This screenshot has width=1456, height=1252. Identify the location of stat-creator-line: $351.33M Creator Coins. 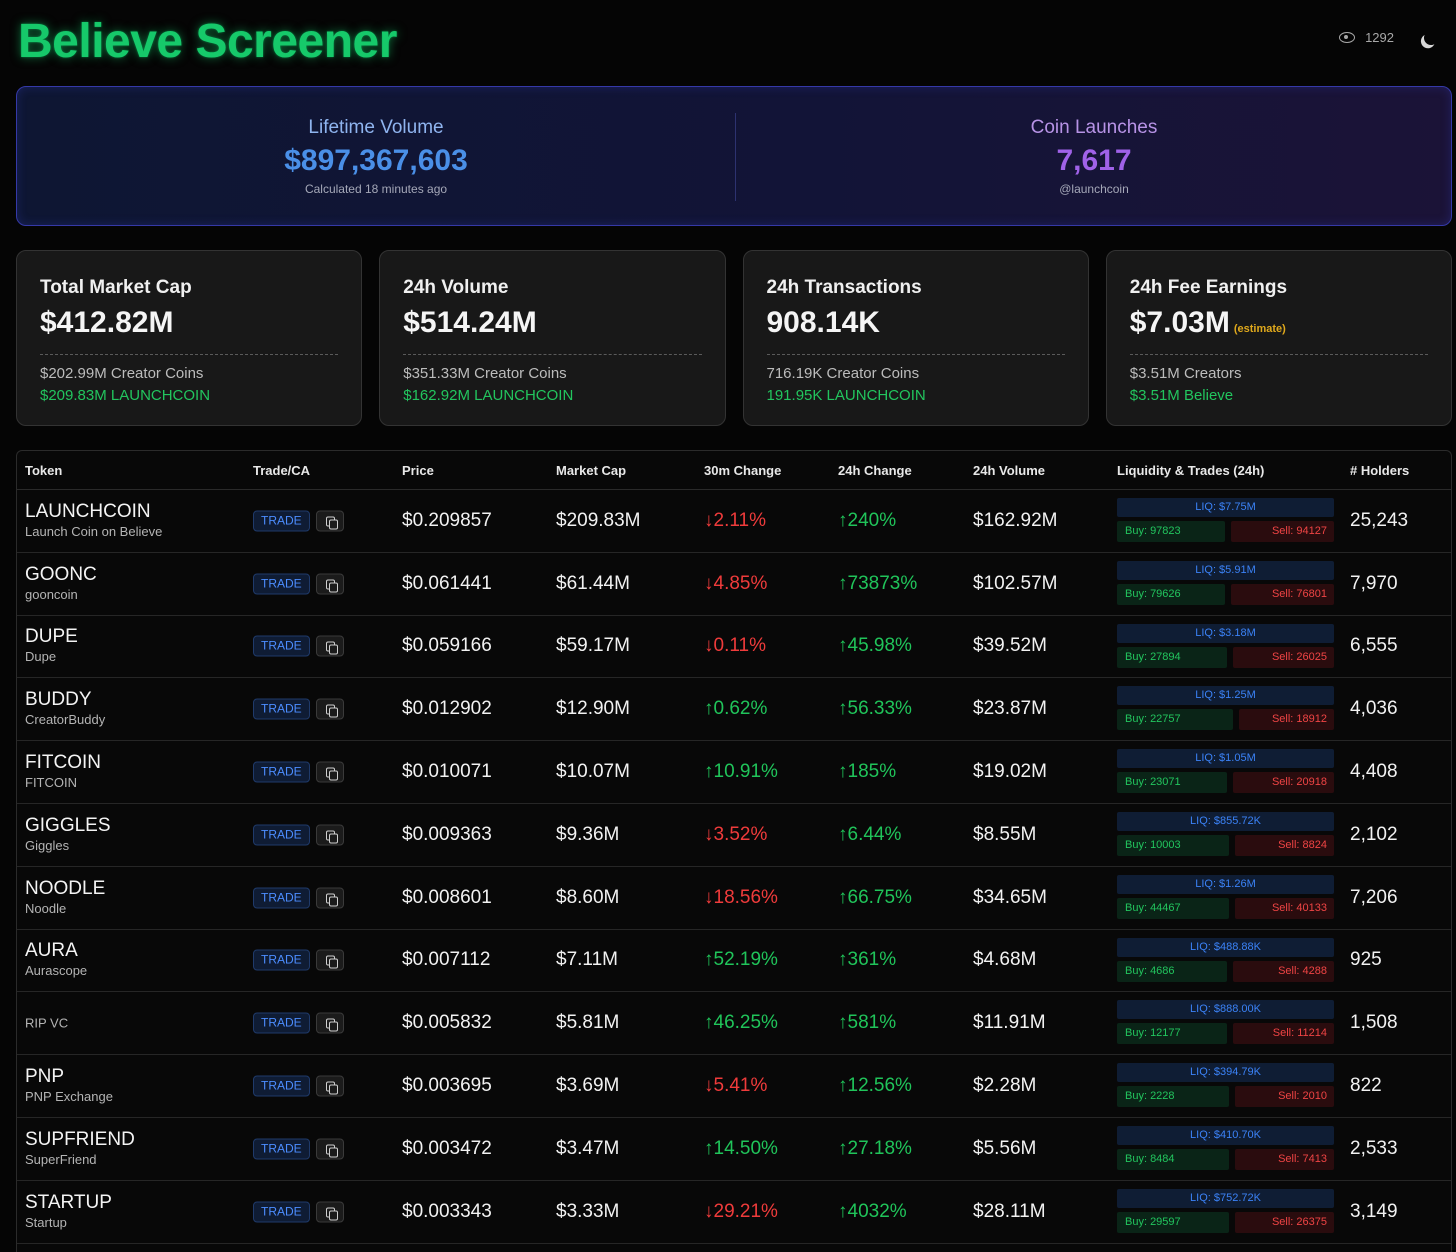
(485, 373).